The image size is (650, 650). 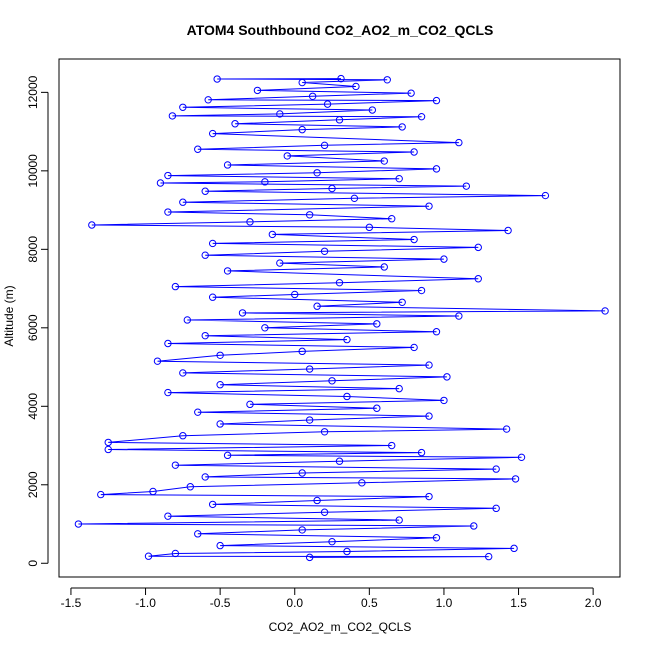 I want to click on x-axis: -1.5 -1.0 -0.5 0.0 0.5 1.0 1.5 2.0, so click(x=331, y=598).